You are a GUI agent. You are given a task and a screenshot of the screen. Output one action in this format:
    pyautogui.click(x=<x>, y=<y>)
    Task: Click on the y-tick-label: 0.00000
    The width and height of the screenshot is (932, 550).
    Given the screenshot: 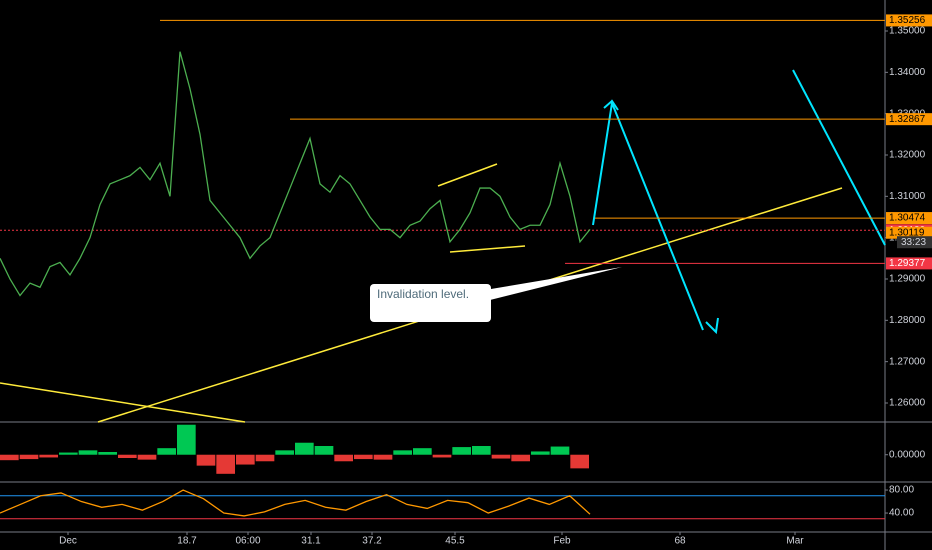 What is the action you would take?
    pyautogui.click(x=907, y=454)
    